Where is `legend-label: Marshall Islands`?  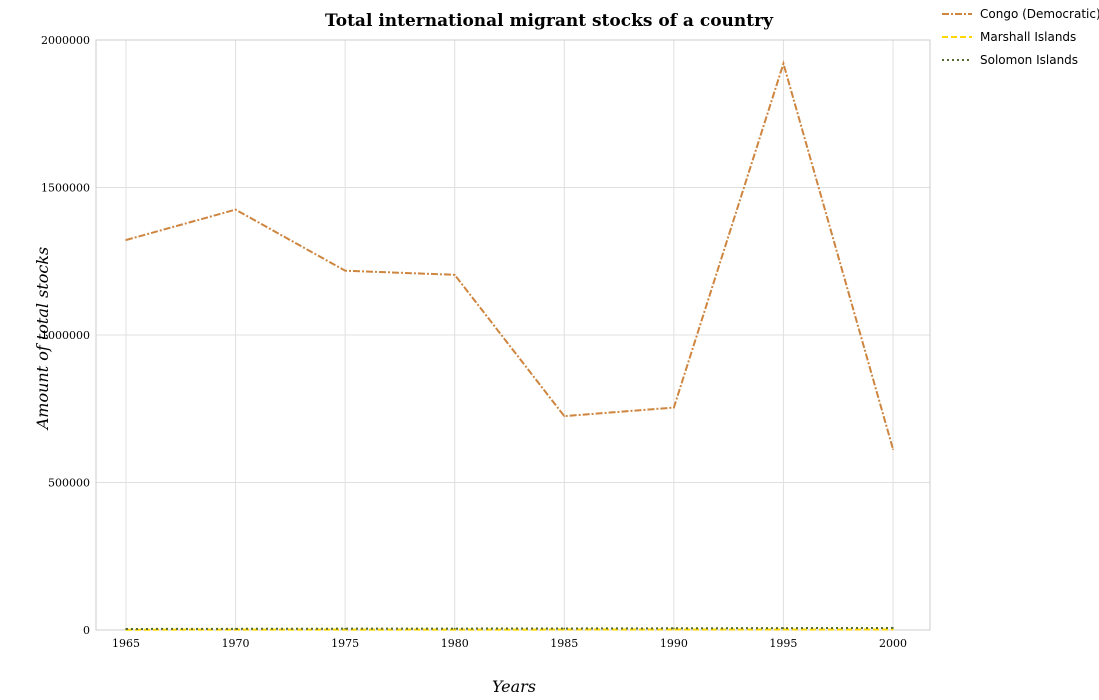 legend-label: Marshall Islands is located at coordinates (1028, 37).